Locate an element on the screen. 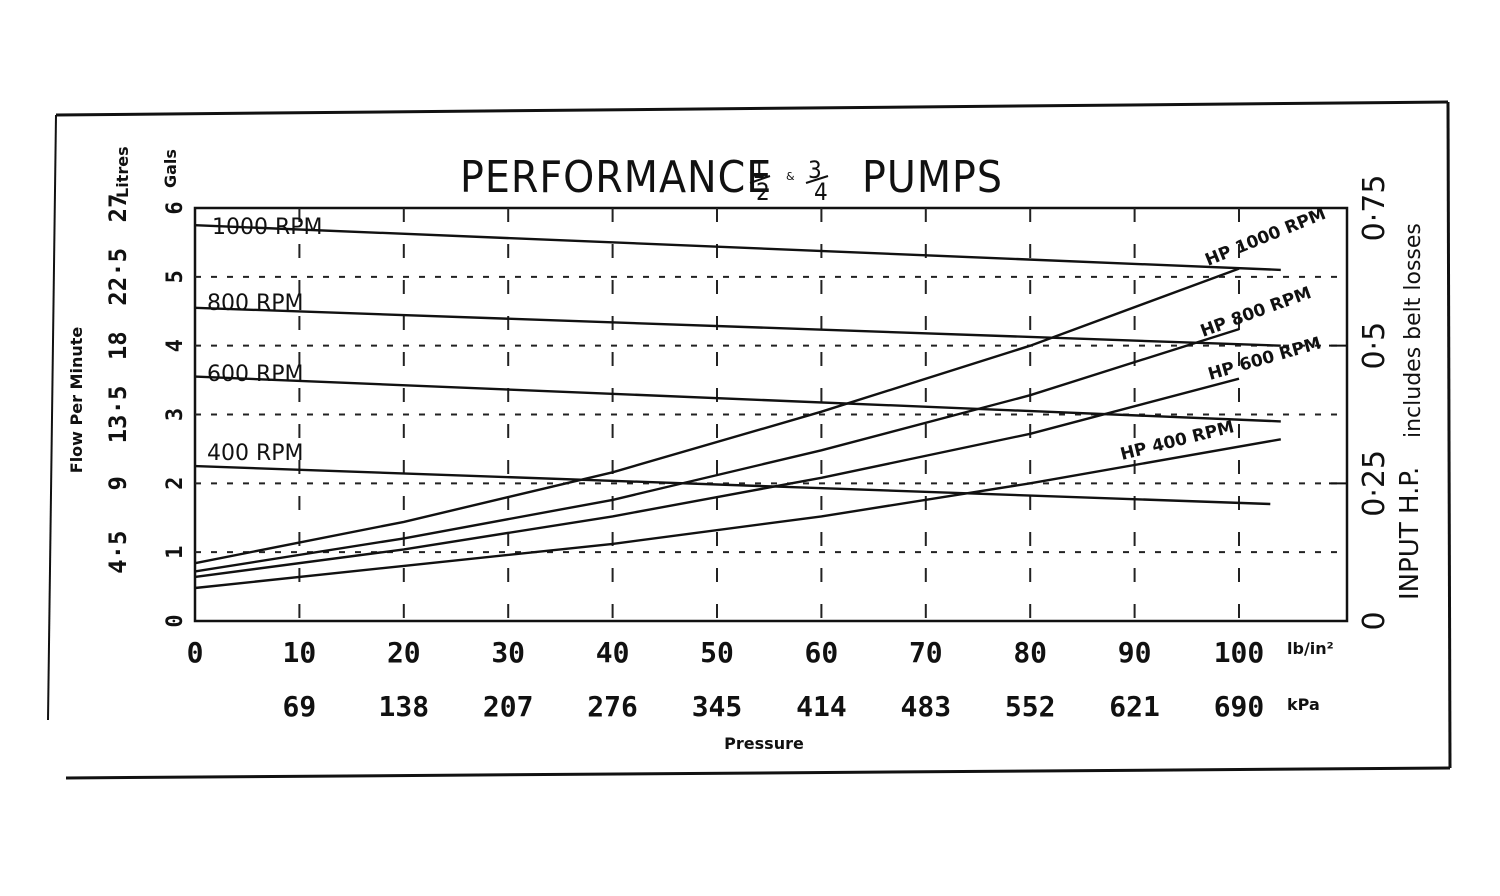  x-tick-label-psi: 100 is located at coordinates (1239, 652).